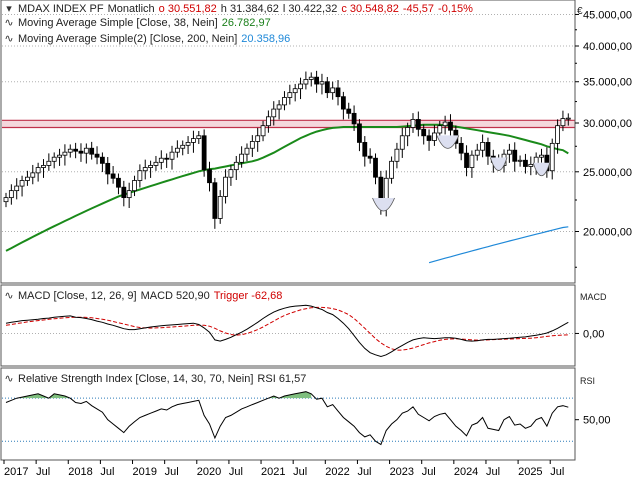 The image size is (640, 480). What do you see at coordinates (287, 331) in the screenshot?
I see `macd-line` at bounding box center [287, 331].